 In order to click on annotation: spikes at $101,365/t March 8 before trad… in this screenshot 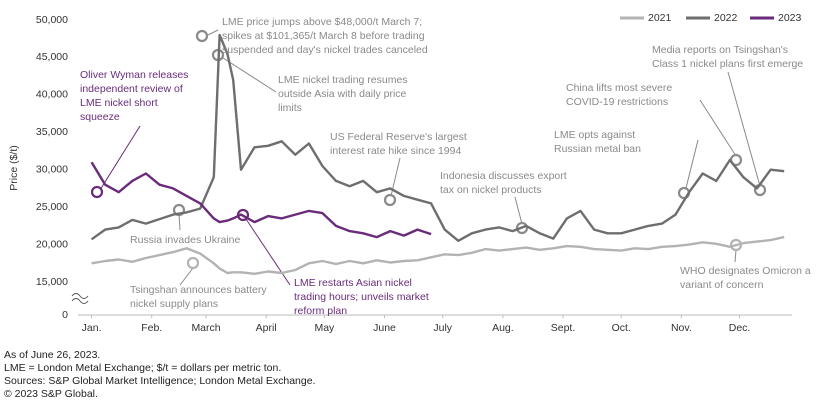, I will do `click(323, 36)`.